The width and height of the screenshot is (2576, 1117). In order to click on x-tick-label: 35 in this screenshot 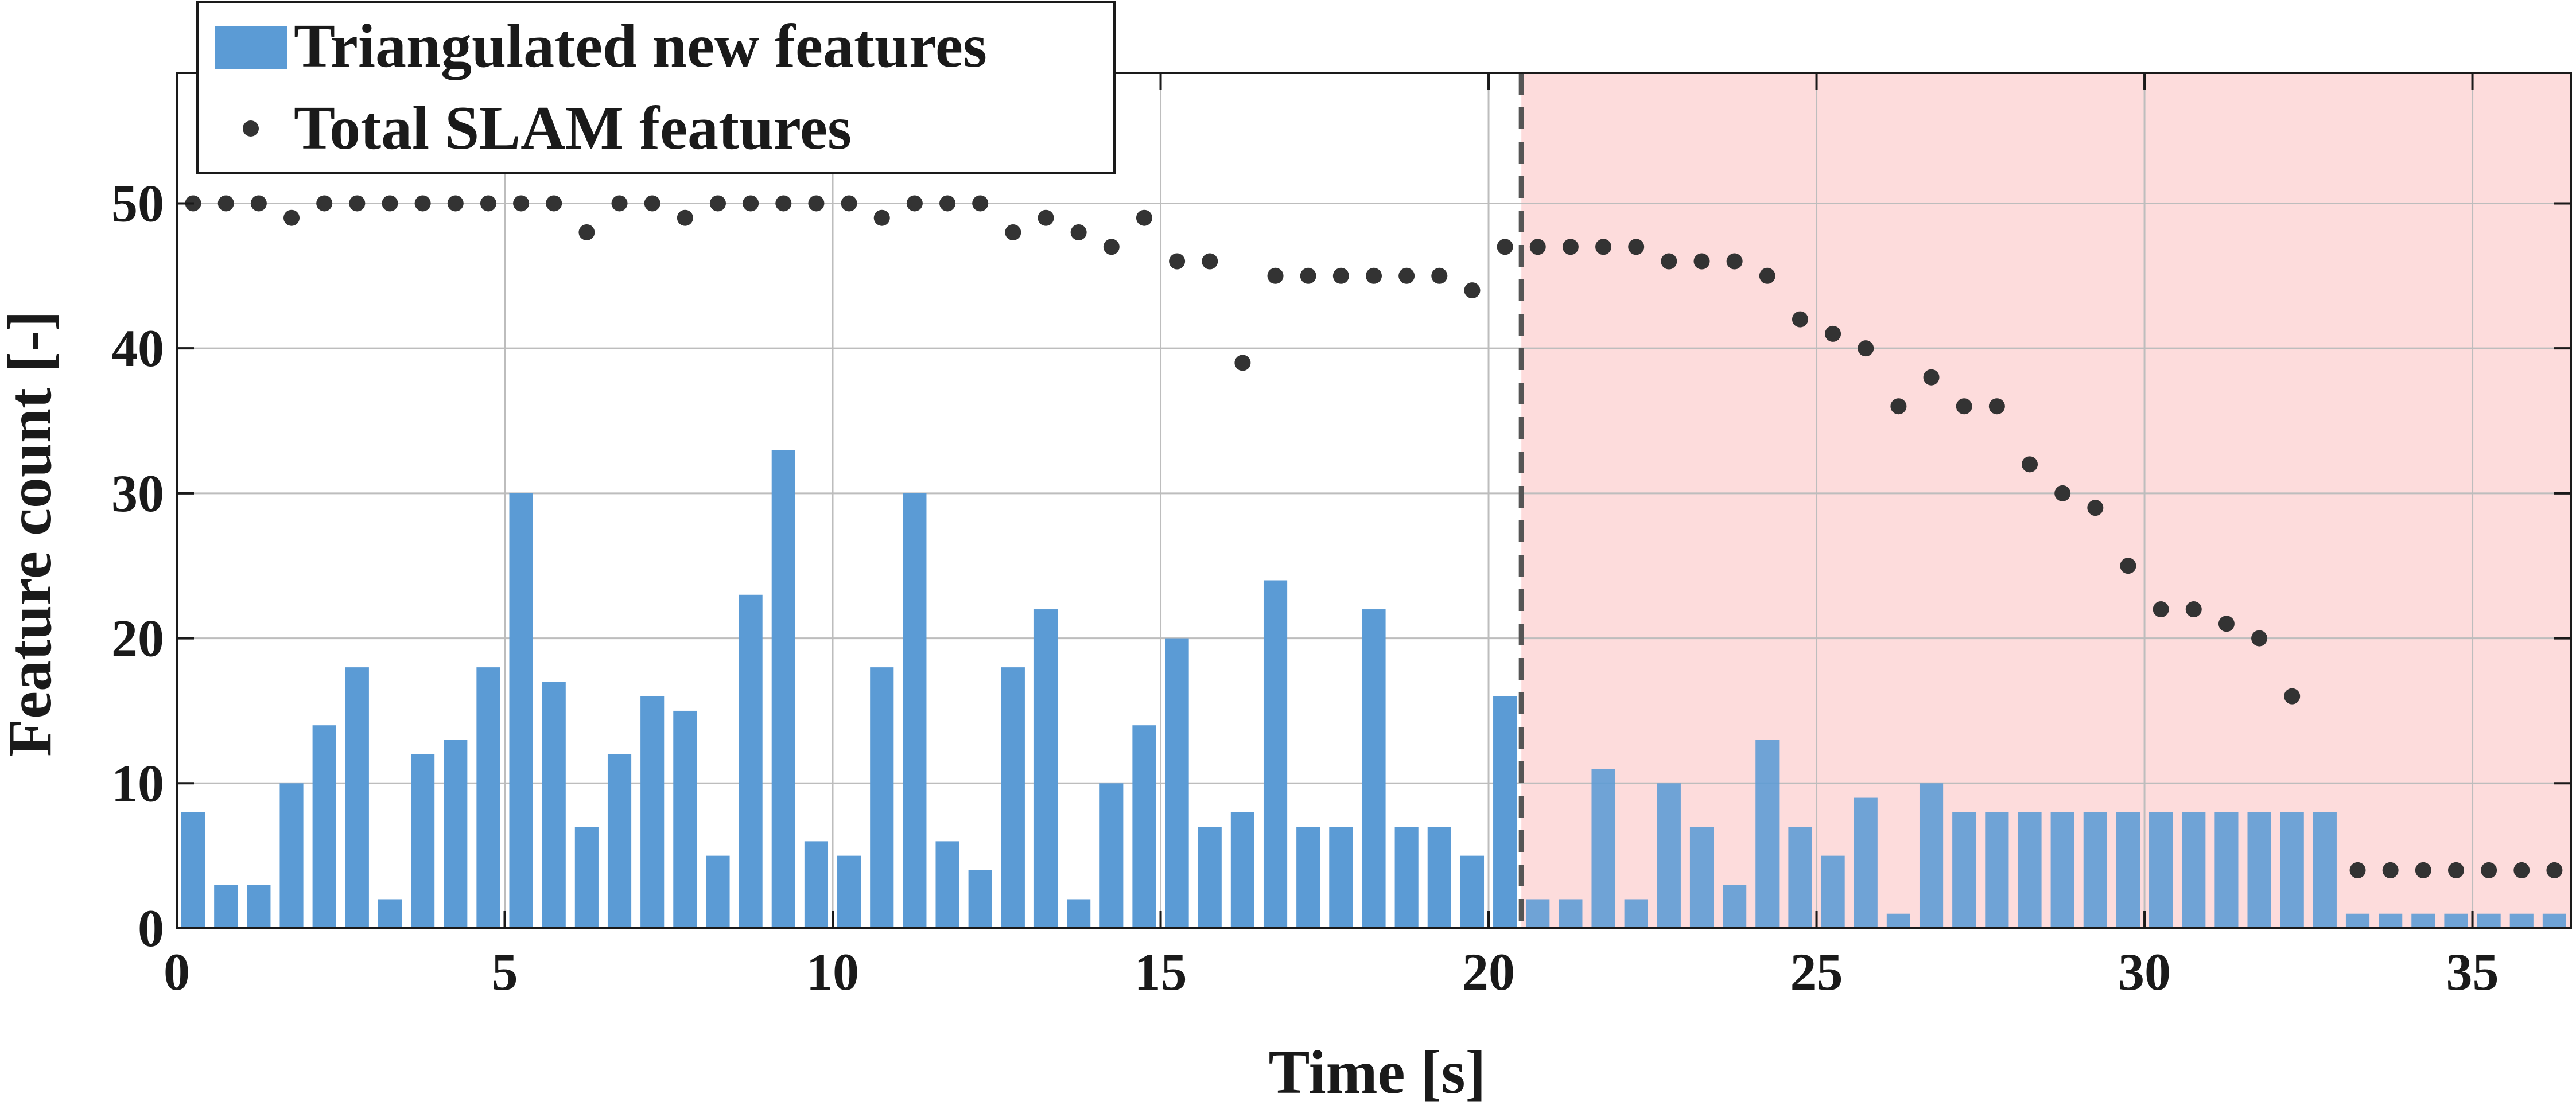, I will do `click(2472, 972)`.